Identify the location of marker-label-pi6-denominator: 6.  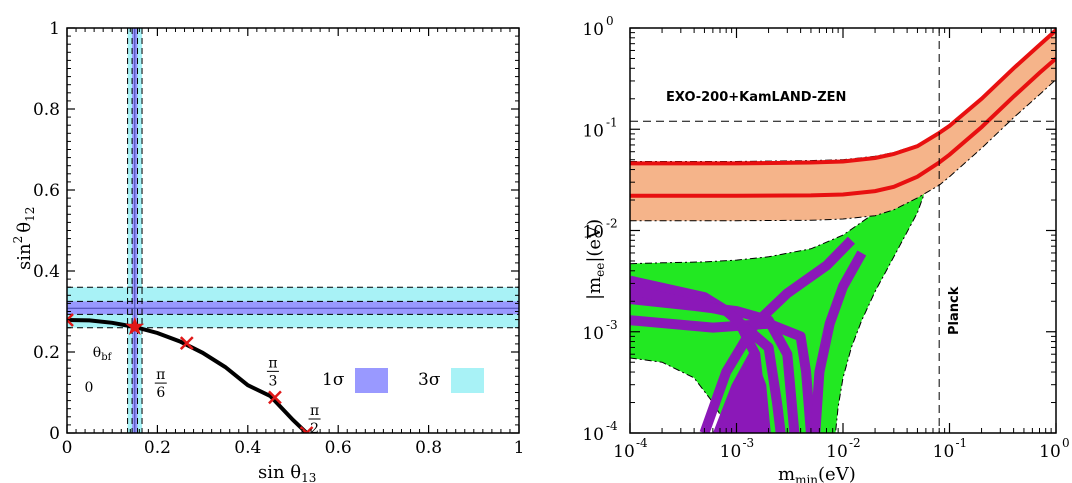
(160, 393).